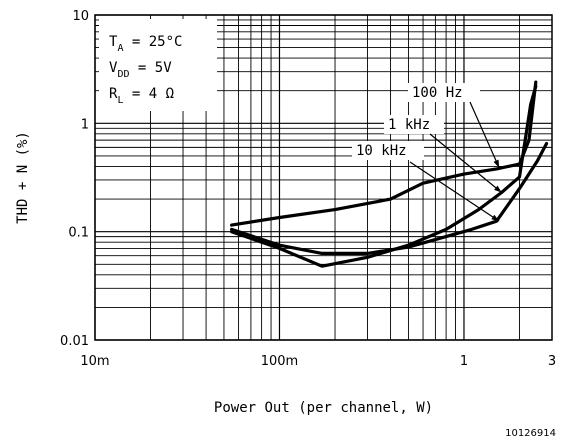 This screenshot has width=565, height=440. What do you see at coordinates (464, 361) in the screenshot?
I see `x-tick-label: 1` at bounding box center [464, 361].